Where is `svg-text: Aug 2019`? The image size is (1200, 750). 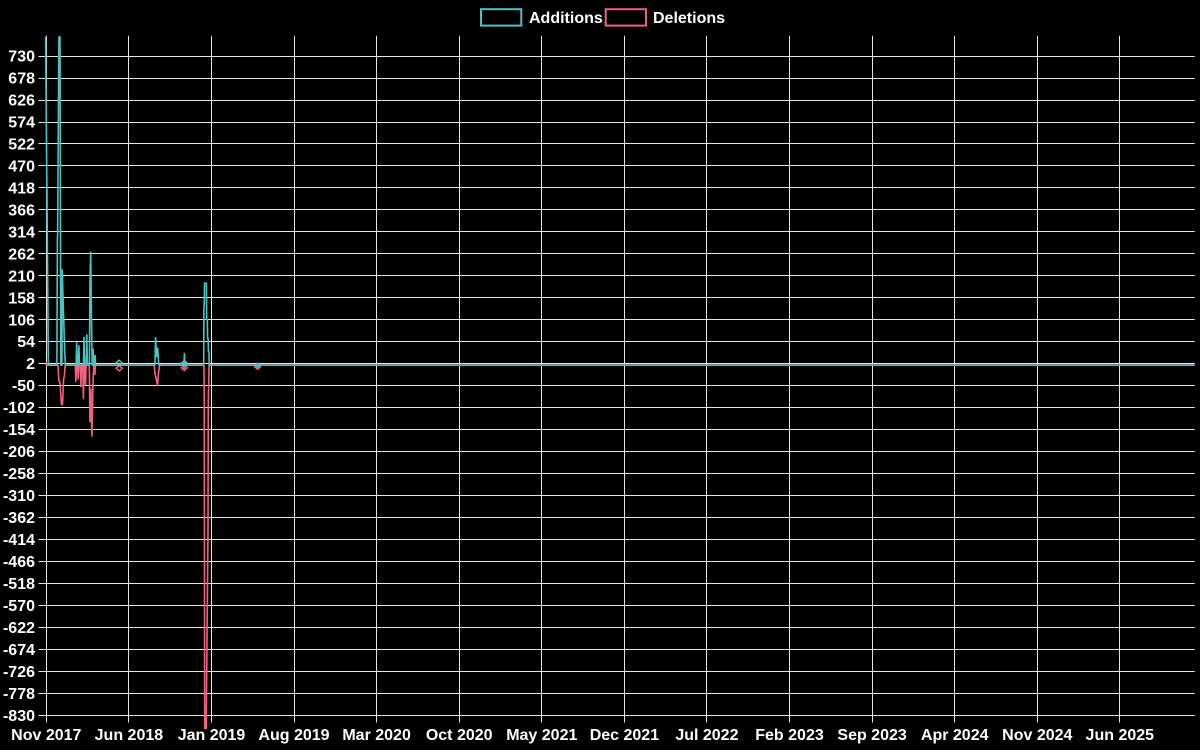 svg-text: Aug 2019 is located at coordinates (293, 735).